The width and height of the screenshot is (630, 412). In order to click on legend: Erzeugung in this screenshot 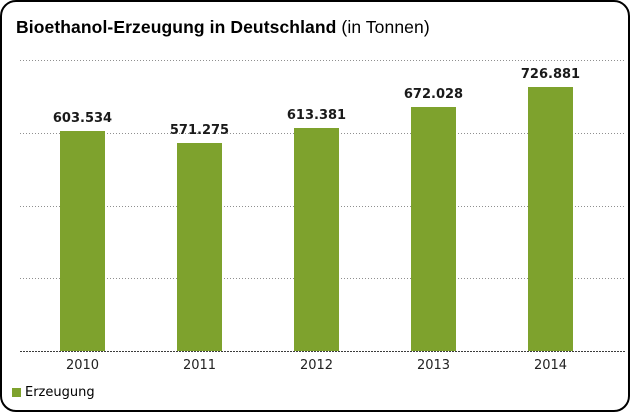, I will do `click(53, 392)`.